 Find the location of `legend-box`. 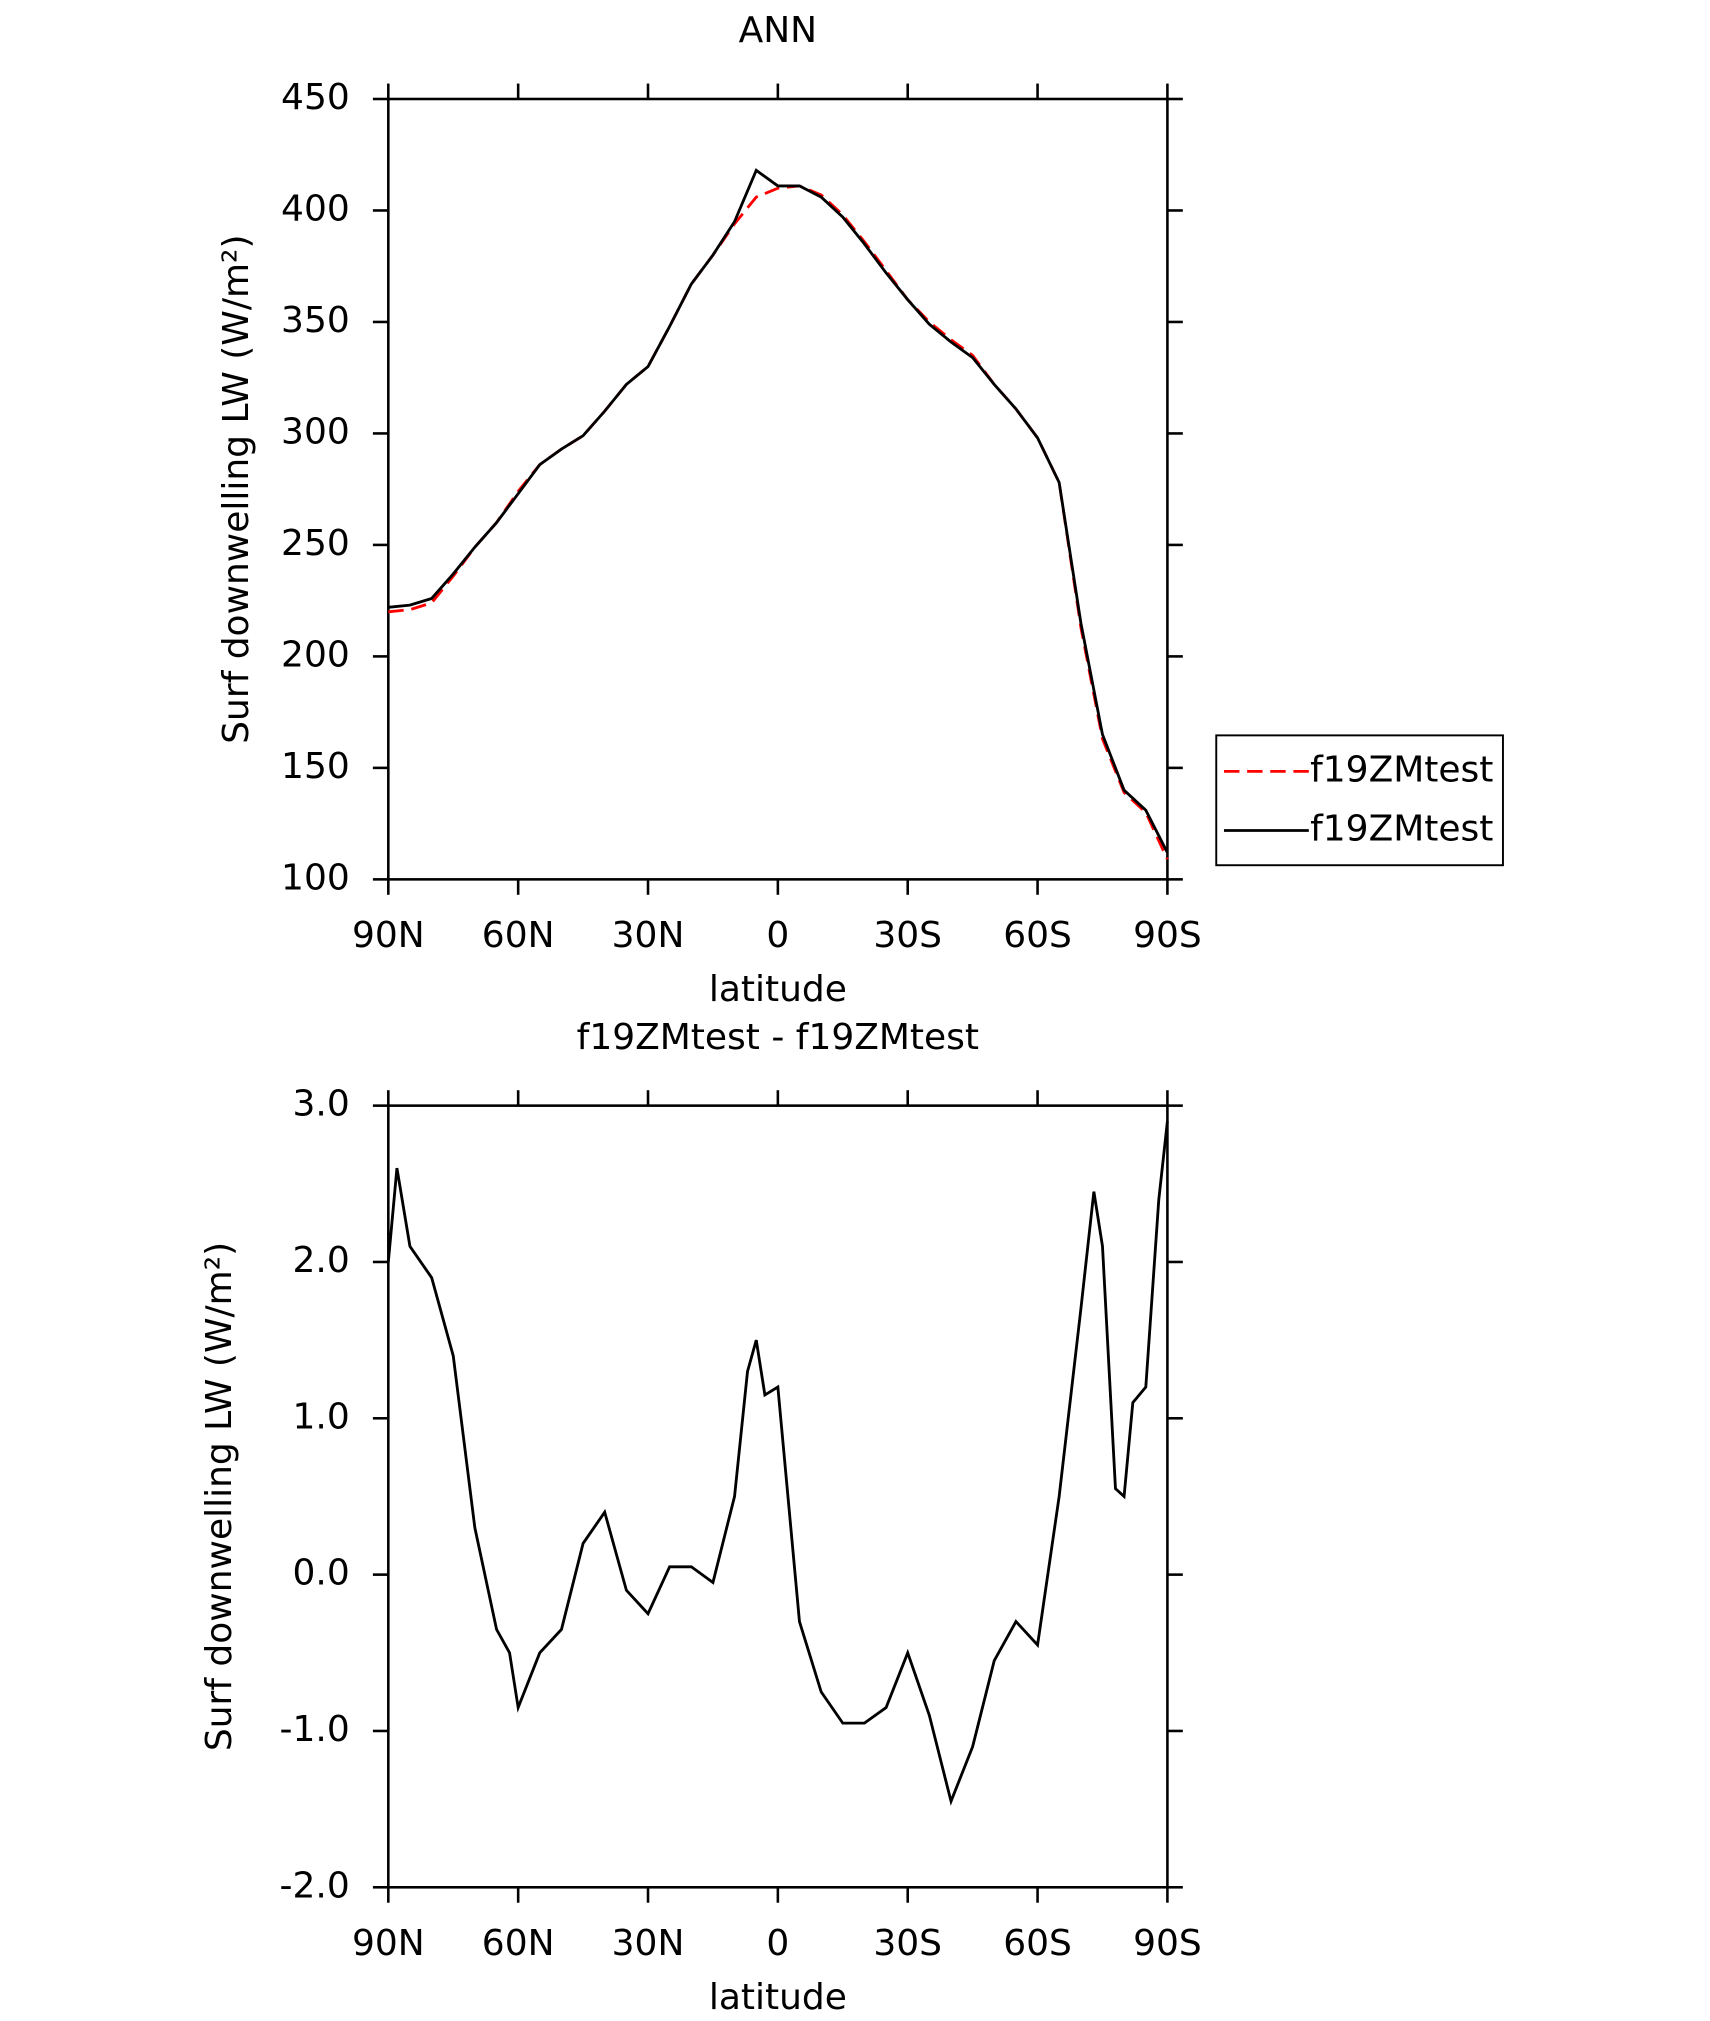

legend-box is located at coordinates (1359, 800).